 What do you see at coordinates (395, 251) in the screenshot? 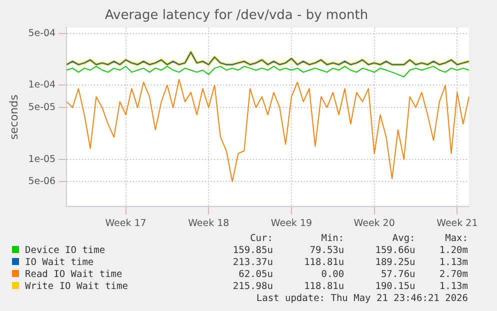
I see `text: 159.66u` at bounding box center [395, 251].